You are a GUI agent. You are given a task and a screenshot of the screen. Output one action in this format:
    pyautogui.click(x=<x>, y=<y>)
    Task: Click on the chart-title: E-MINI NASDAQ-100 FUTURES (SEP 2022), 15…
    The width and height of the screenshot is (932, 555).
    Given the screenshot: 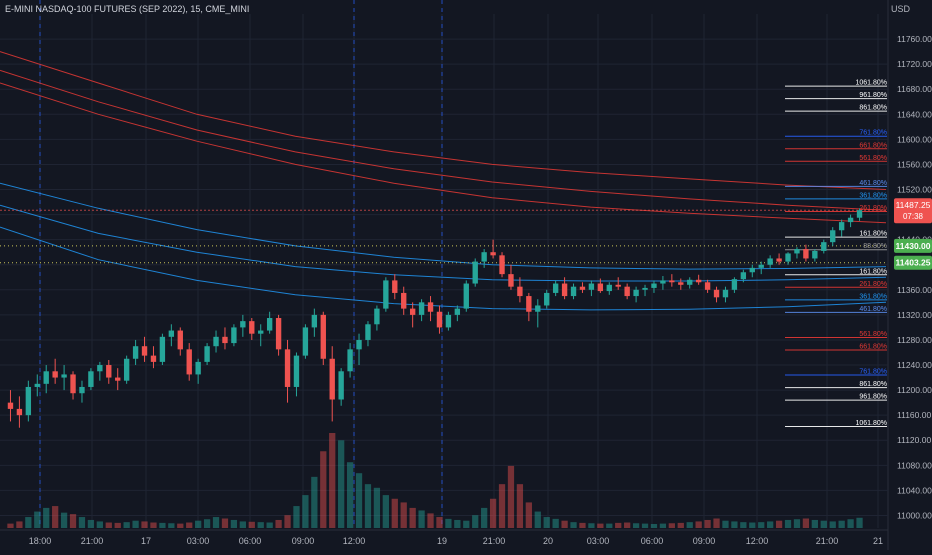 What is the action you would take?
    pyautogui.click(x=127, y=9)
    